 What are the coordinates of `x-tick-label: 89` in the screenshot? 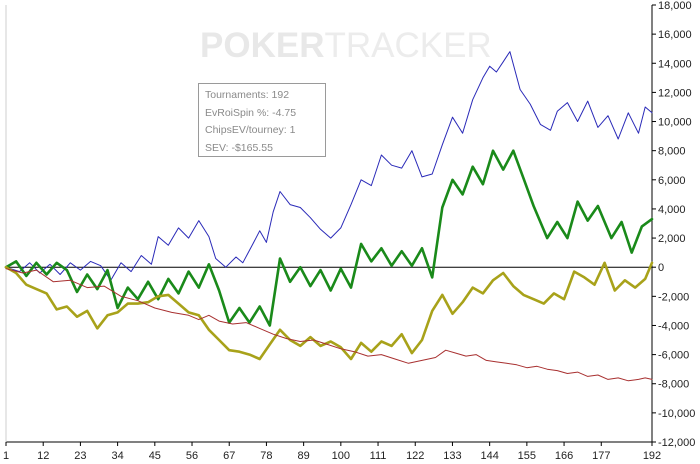 It's located at (304, 456).